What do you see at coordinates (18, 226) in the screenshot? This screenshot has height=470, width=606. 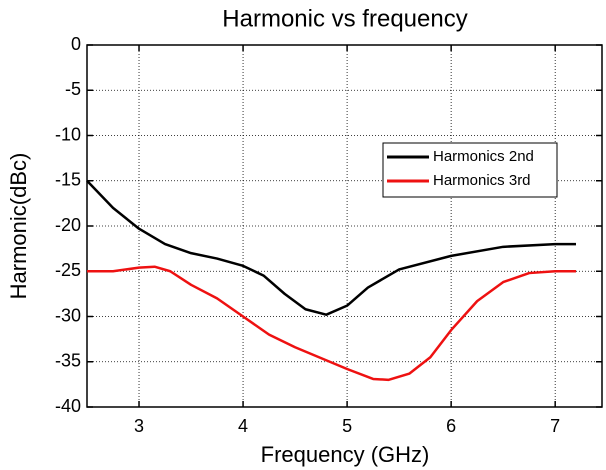 I see `y-axis-label: Harmonic(dBc)` at bounding box center [18, 226].